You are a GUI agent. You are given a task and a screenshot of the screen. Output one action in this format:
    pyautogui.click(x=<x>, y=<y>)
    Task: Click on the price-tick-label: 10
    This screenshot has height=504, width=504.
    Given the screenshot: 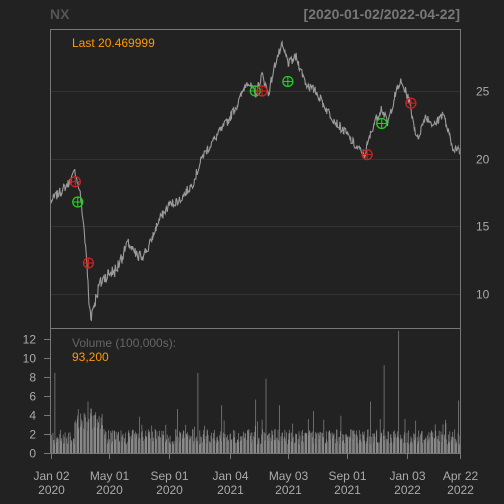 What is the action you would take?
    pyautogui.click(x=483, y=295)
    